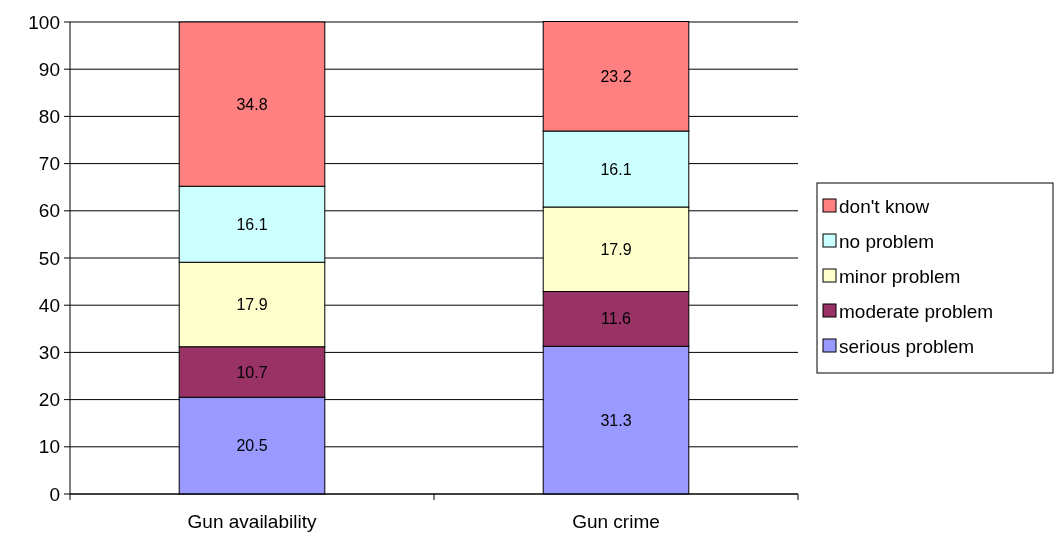 This screenshot has width=1055, height=544. What do you see at coordinates (49, 211) in the screenshot?
I see `y-tick-label: 60` at bounding box center [49, 211].